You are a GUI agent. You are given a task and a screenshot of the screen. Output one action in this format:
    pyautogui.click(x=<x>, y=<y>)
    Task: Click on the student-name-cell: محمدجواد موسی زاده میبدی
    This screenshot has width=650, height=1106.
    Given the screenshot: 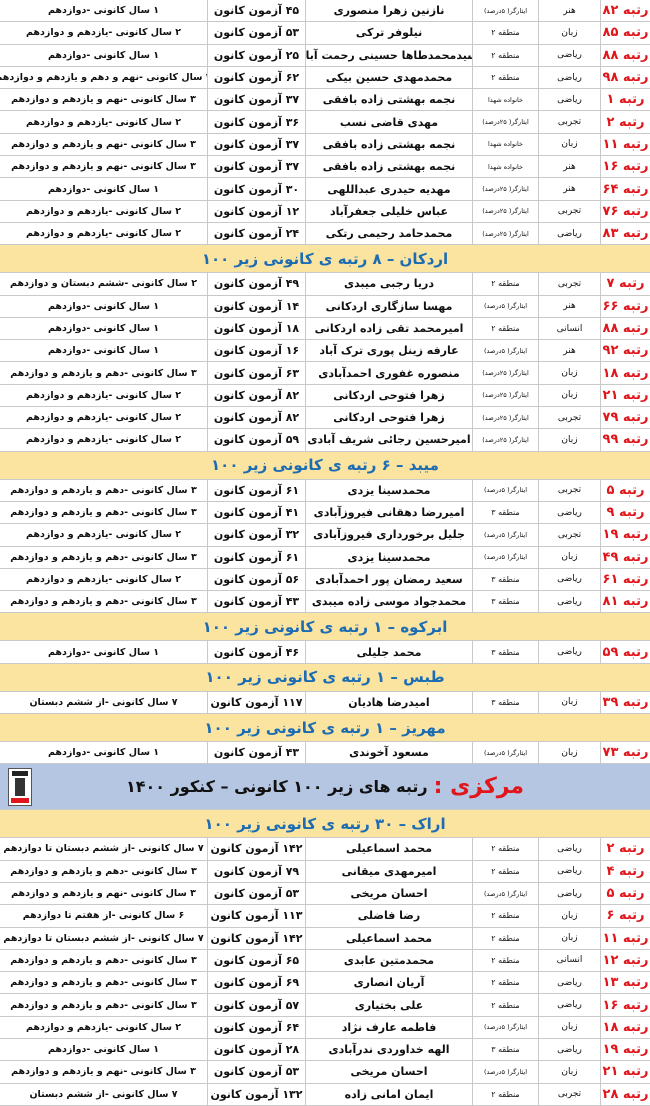 What is the action you would take?
    pyautogui.click(x=388, y=602)
    